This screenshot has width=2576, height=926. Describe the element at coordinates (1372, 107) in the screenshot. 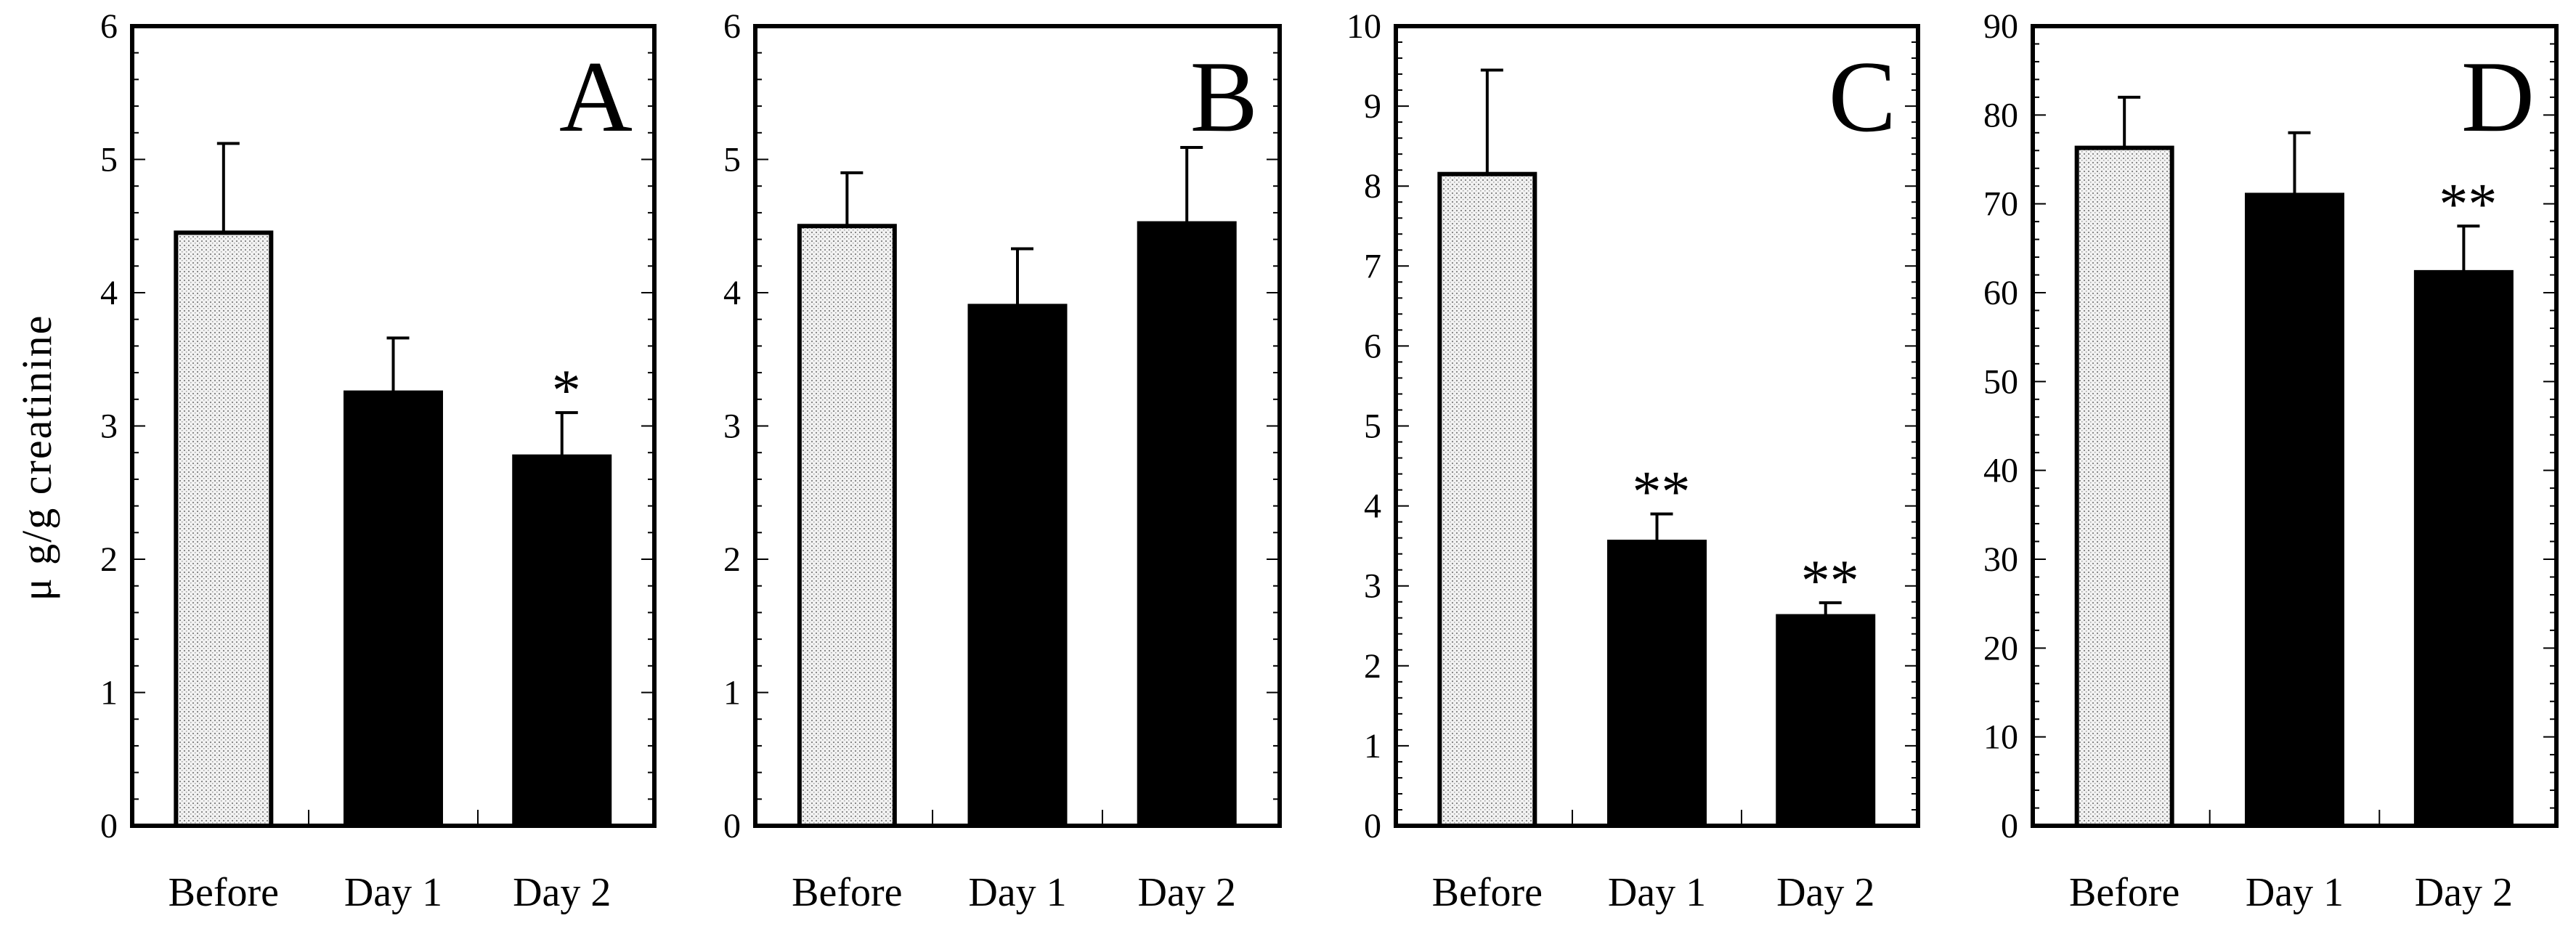

I see `y-tick-label: 9` at that location.